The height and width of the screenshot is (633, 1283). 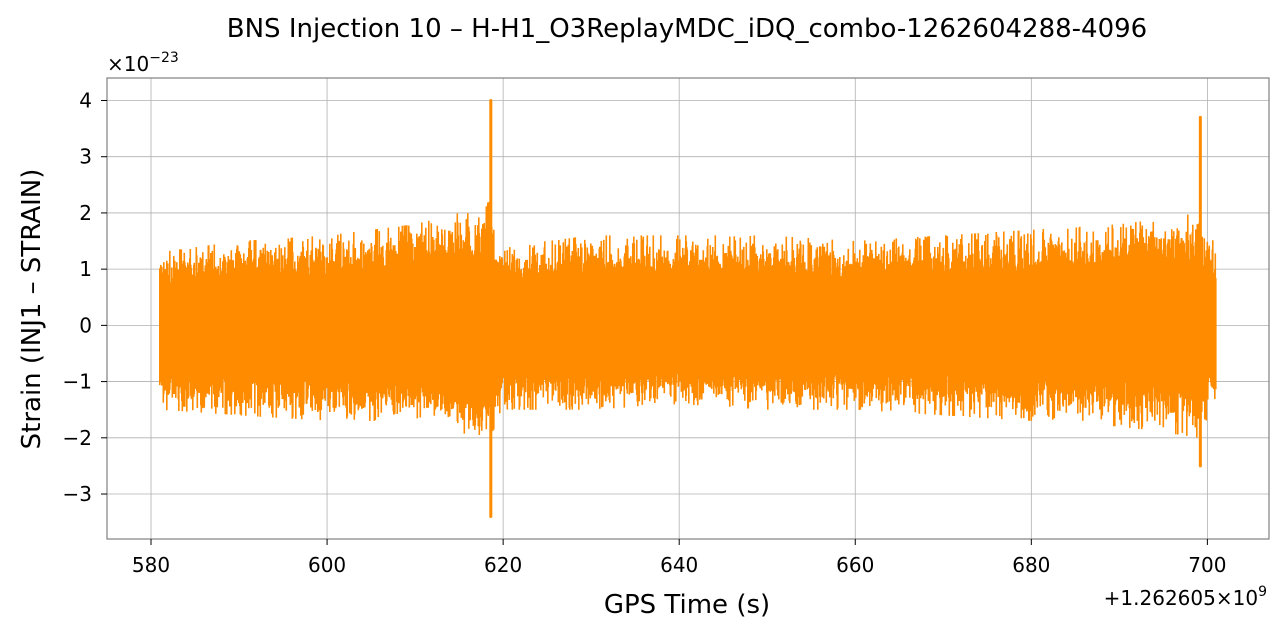 What do you see at coordinates (1185, 597) in the screenshot?
I see `x-offset-label: +1.262605×109` at bounding box center [1185, 597].